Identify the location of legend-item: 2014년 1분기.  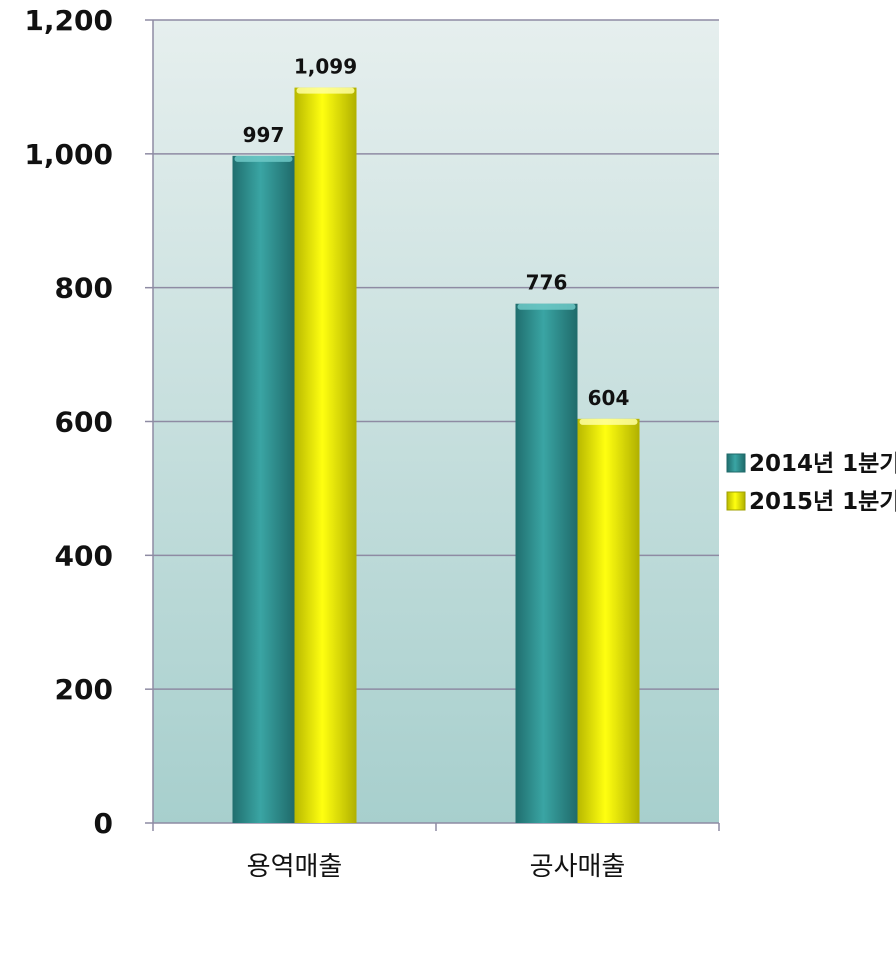
(811, 464).